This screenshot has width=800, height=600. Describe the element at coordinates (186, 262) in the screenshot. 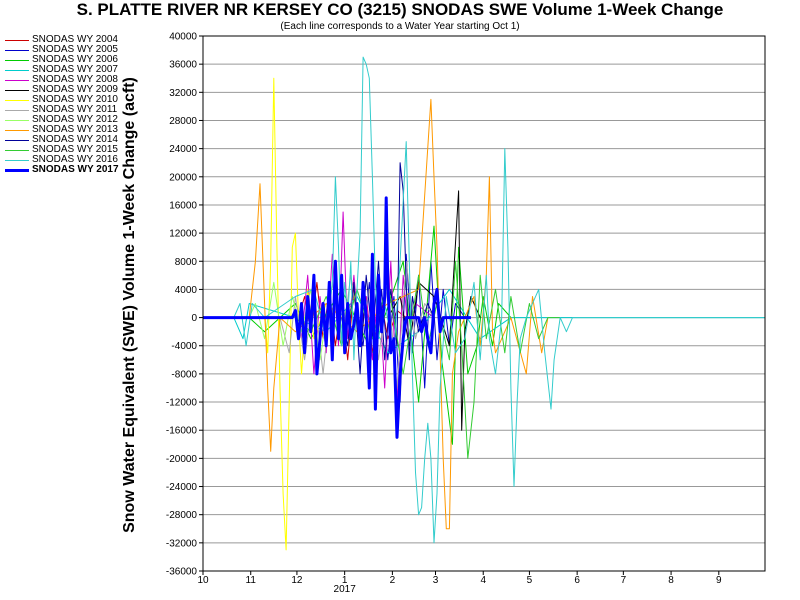

I see `y-tick-label: 8000` at that location.